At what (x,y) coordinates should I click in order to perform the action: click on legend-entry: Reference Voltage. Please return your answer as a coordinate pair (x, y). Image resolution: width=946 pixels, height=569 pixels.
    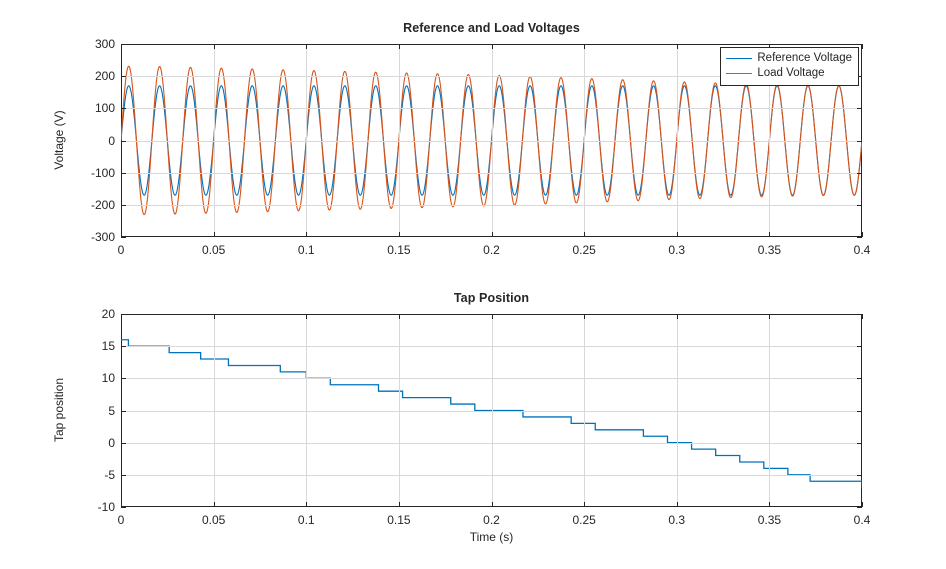
    Looking at the image, I should click on (789, 58).